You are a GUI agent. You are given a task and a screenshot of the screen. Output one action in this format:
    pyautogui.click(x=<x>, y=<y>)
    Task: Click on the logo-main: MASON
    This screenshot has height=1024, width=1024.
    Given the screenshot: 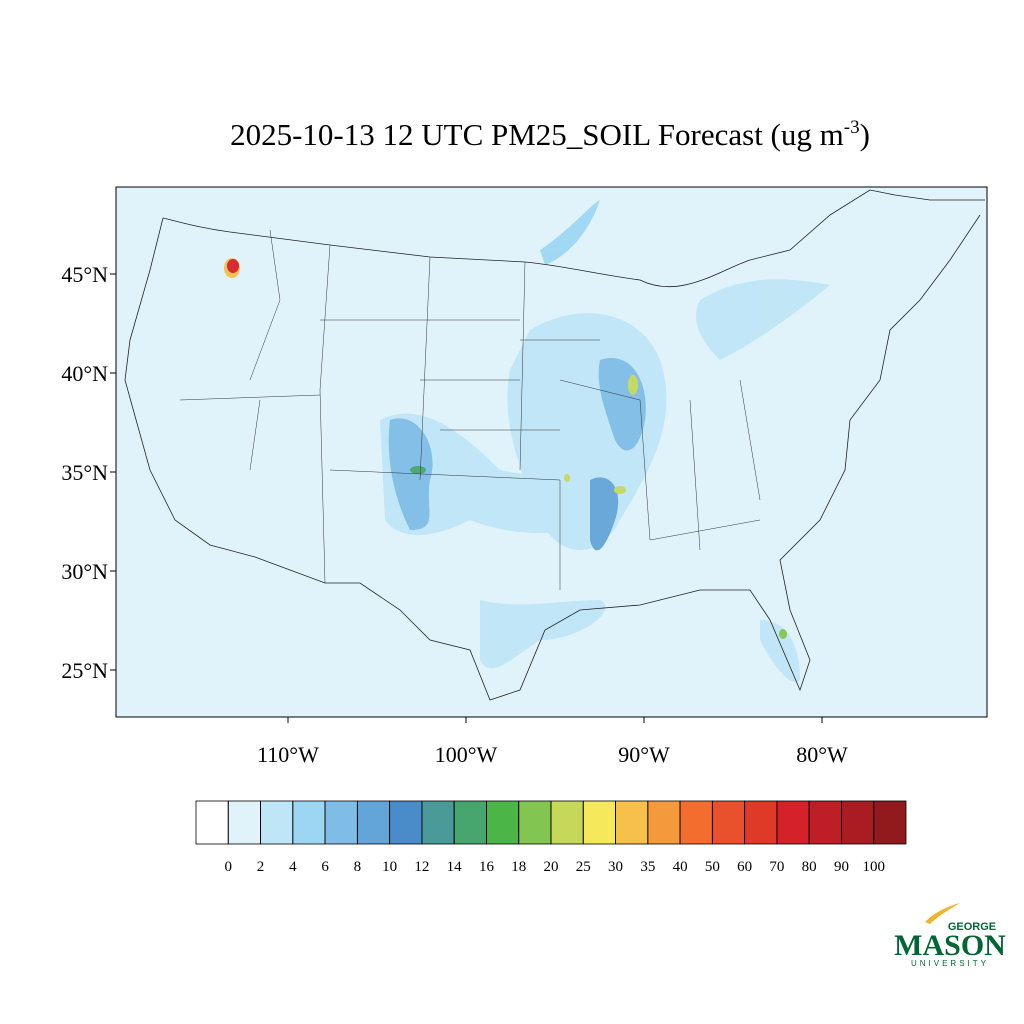 What is the action you would take?
    pyautogui.click(x=950, y=945)
    